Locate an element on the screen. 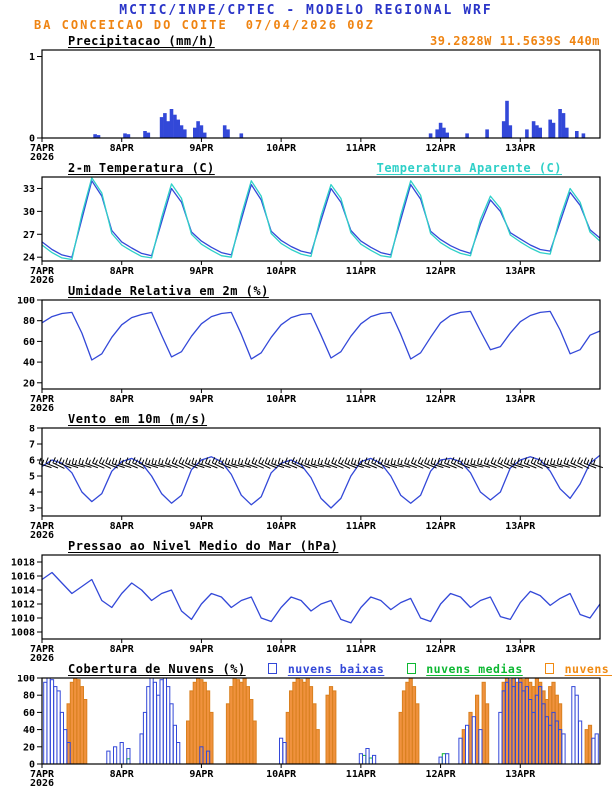  legend-item-high-clouds: nuvens altas is located at coordinates (578, 669).